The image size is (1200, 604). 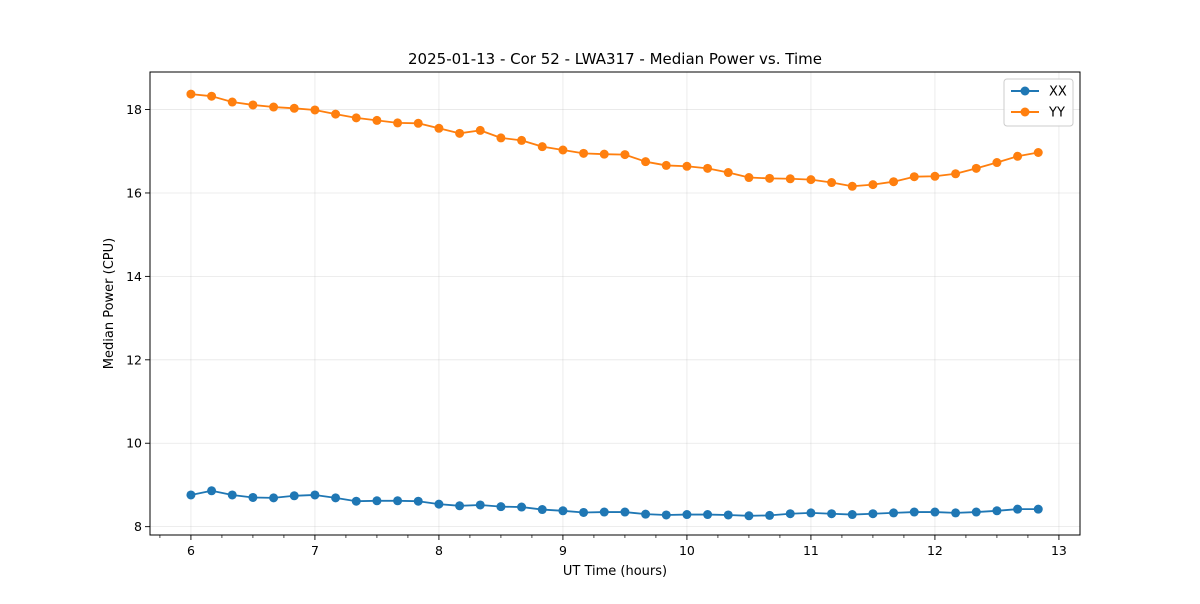 What do you see at coordinates (134, 109) in the screenshot?
I see `y-tick-label: 18` at bounding box center [134, 109].